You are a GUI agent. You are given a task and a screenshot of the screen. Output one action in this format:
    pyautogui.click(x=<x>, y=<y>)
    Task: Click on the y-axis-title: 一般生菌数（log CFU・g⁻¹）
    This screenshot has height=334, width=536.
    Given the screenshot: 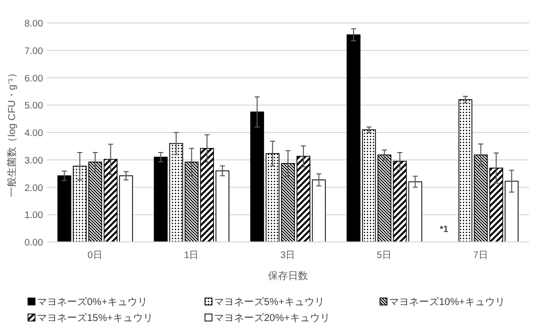 What is the action you would take?
    pyautogui.click(x=12, y=132)
    